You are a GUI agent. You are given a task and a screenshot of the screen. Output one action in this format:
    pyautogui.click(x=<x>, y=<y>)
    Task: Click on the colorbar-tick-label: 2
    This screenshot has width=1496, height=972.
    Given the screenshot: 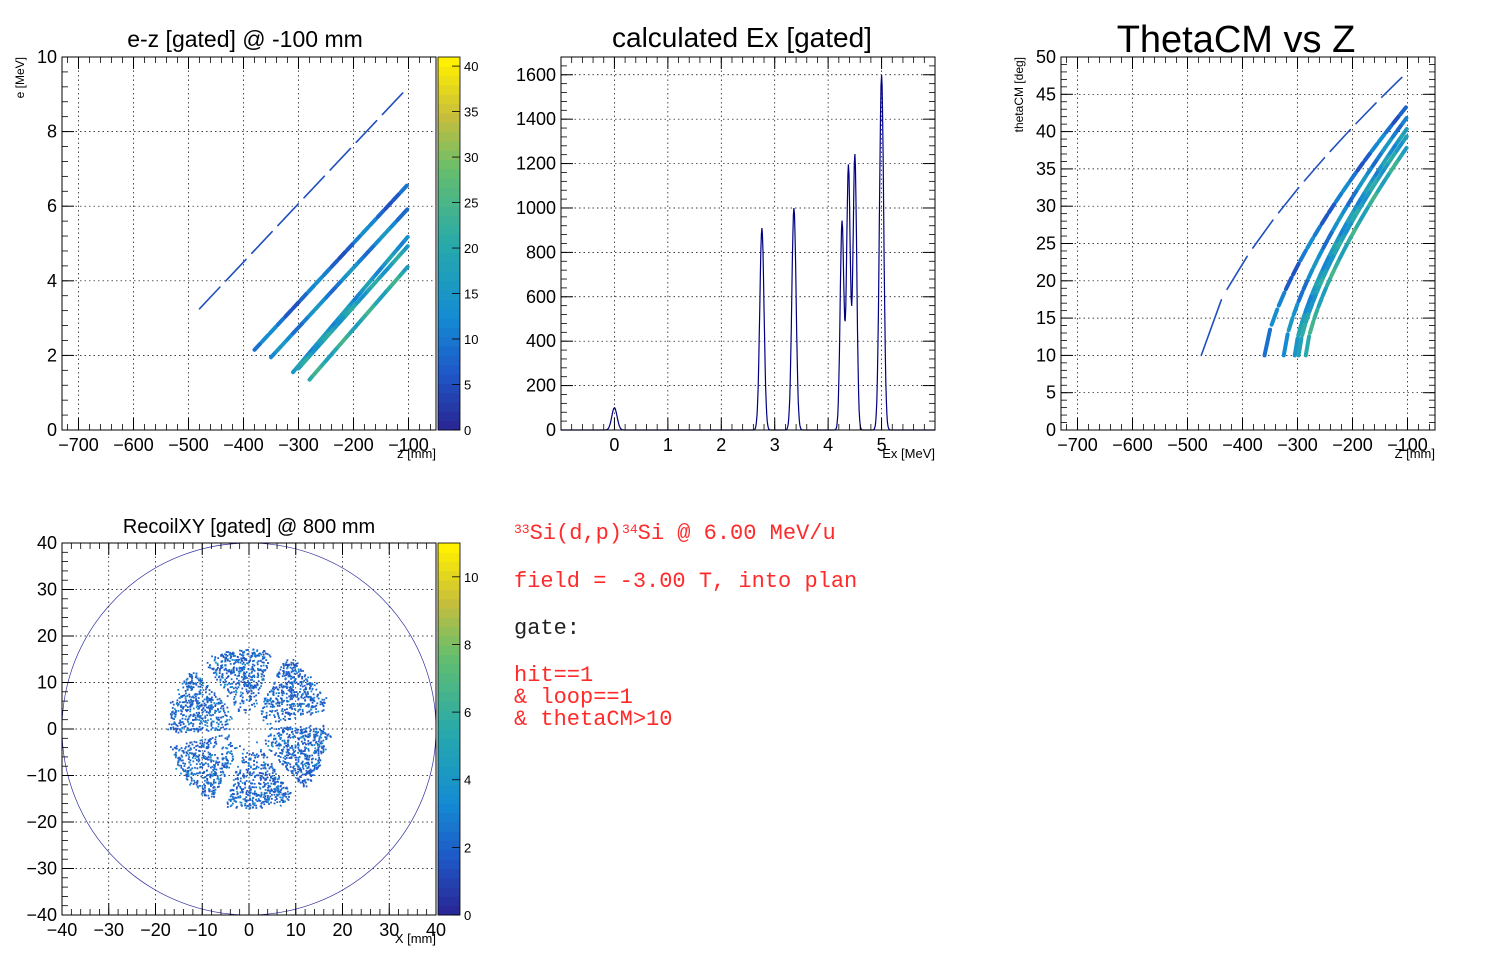 What is the action you would take?
    pyautogui.click(x=467, y=847)
    